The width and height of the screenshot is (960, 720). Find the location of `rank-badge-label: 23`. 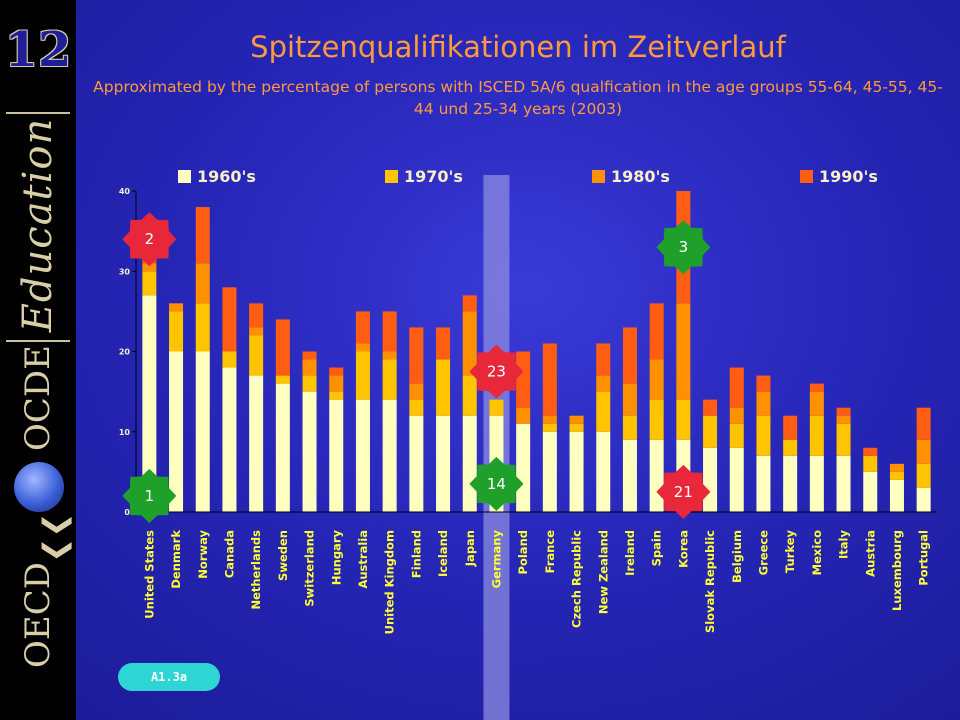

rank-badge-label: 23 is located at coordinates (496, 372).